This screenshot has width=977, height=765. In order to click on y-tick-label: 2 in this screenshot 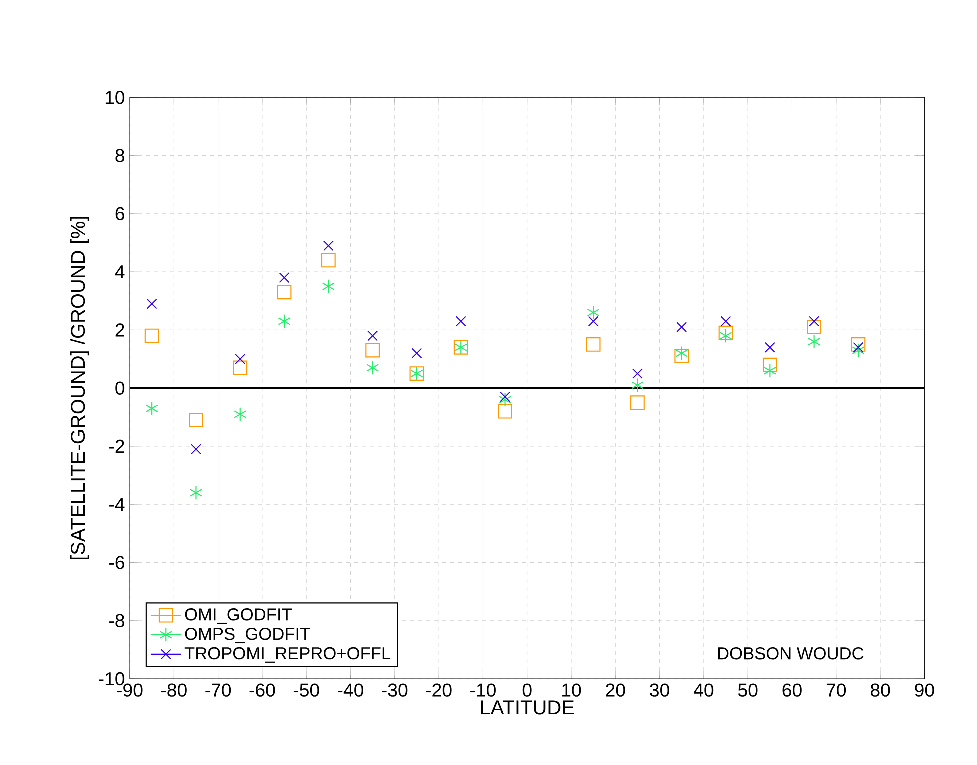, I will do `click(120, 330)`.